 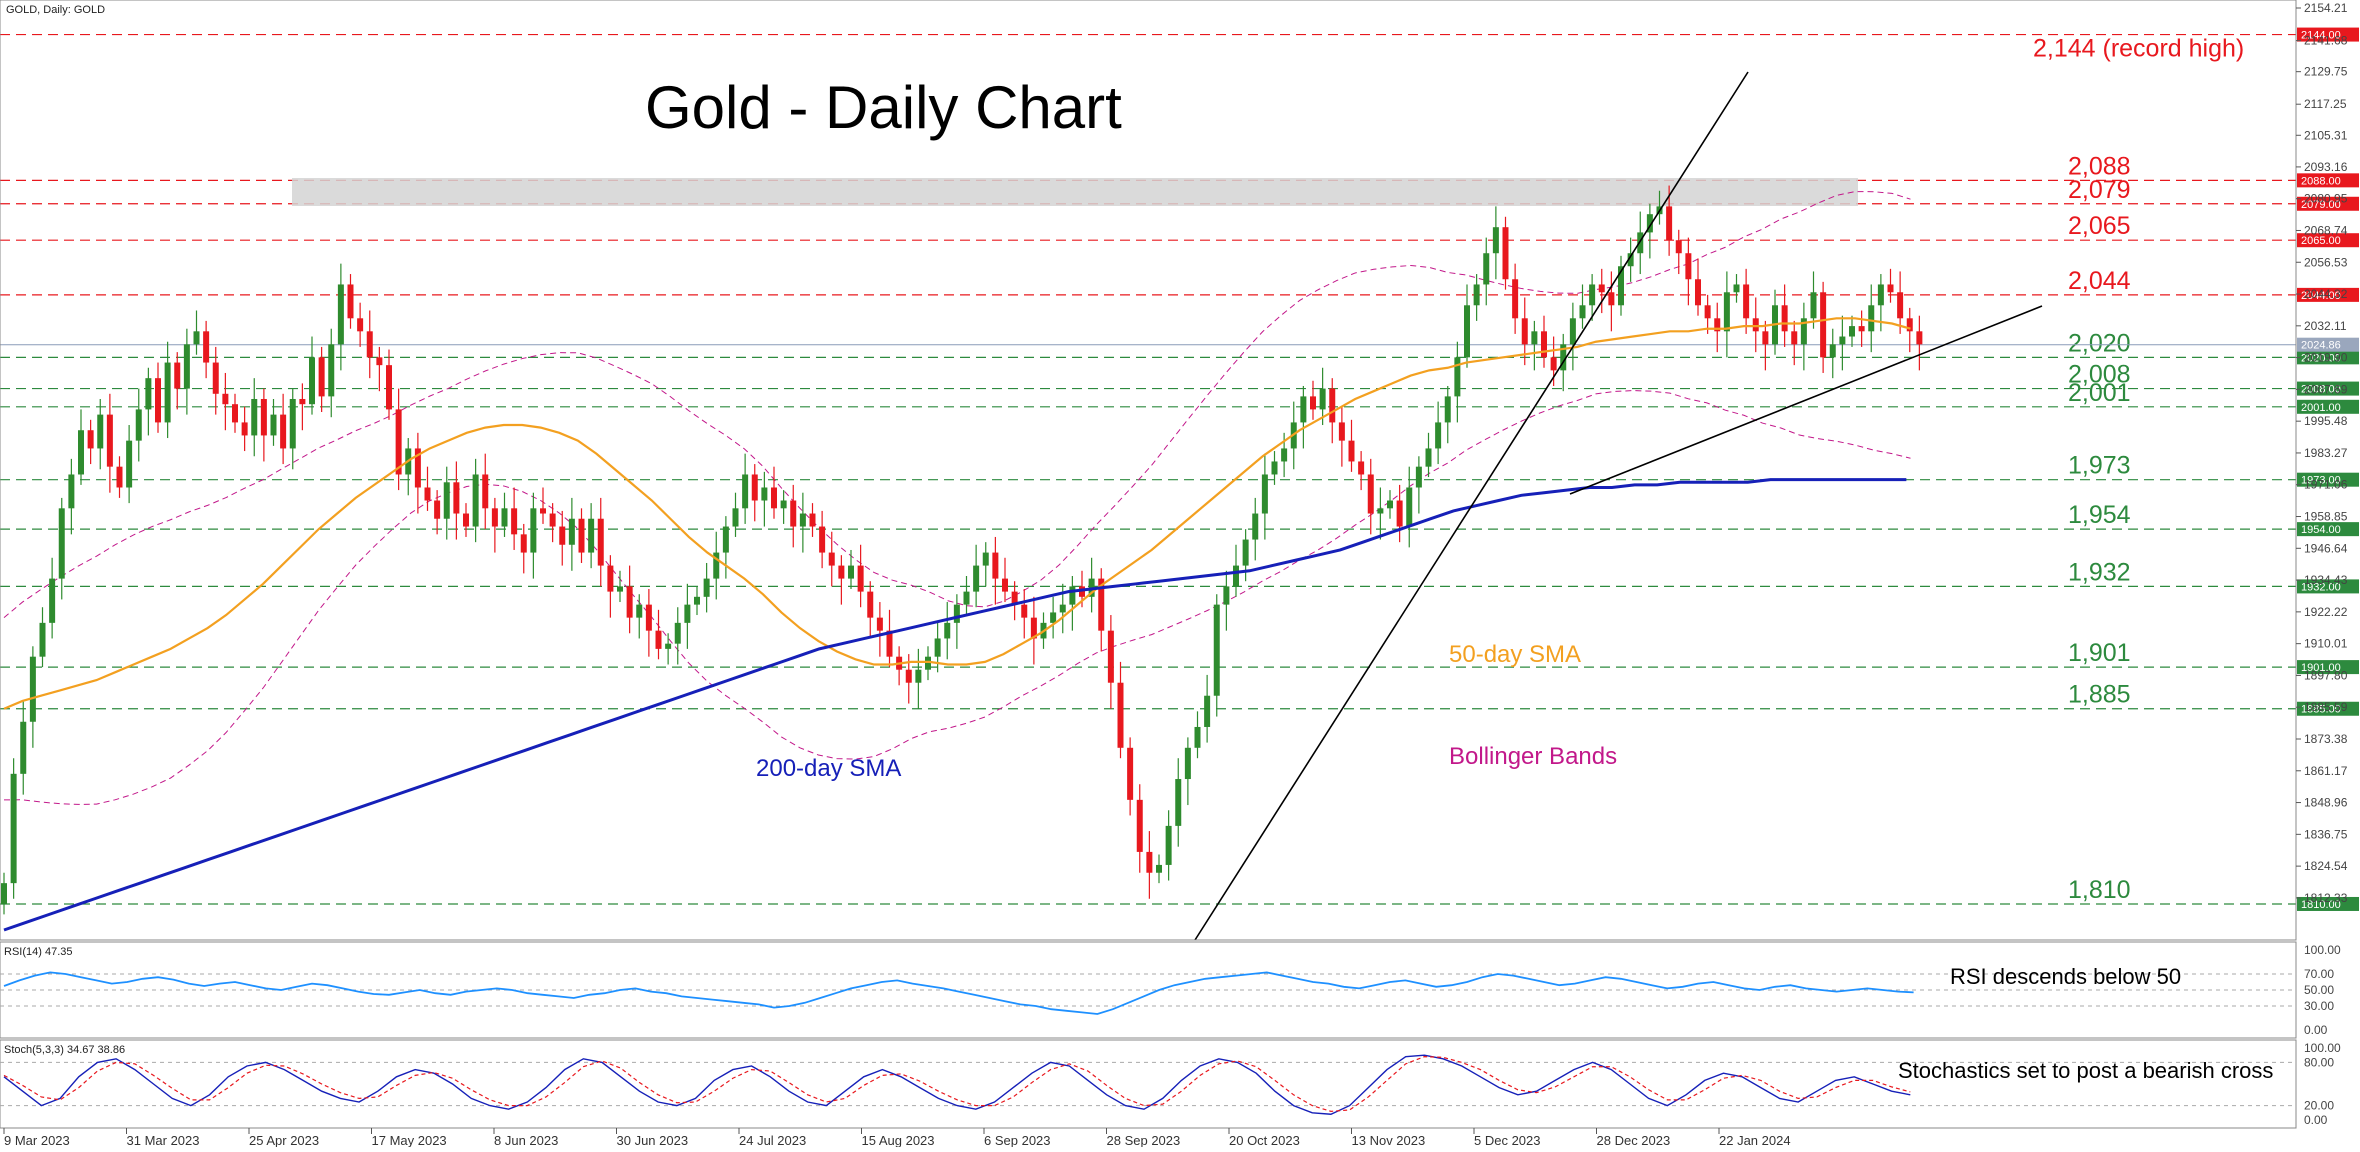 I want to click on level-price-tag: 2144.00, so click(x=2321, y=36).